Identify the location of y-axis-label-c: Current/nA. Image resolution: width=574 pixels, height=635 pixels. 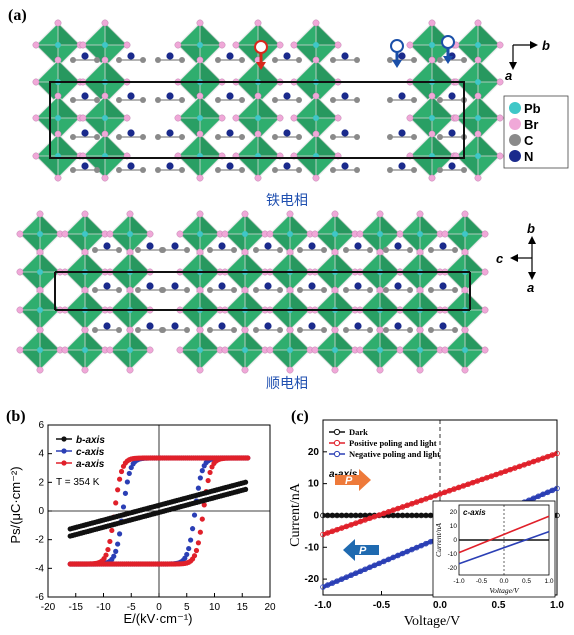
(295, 514).